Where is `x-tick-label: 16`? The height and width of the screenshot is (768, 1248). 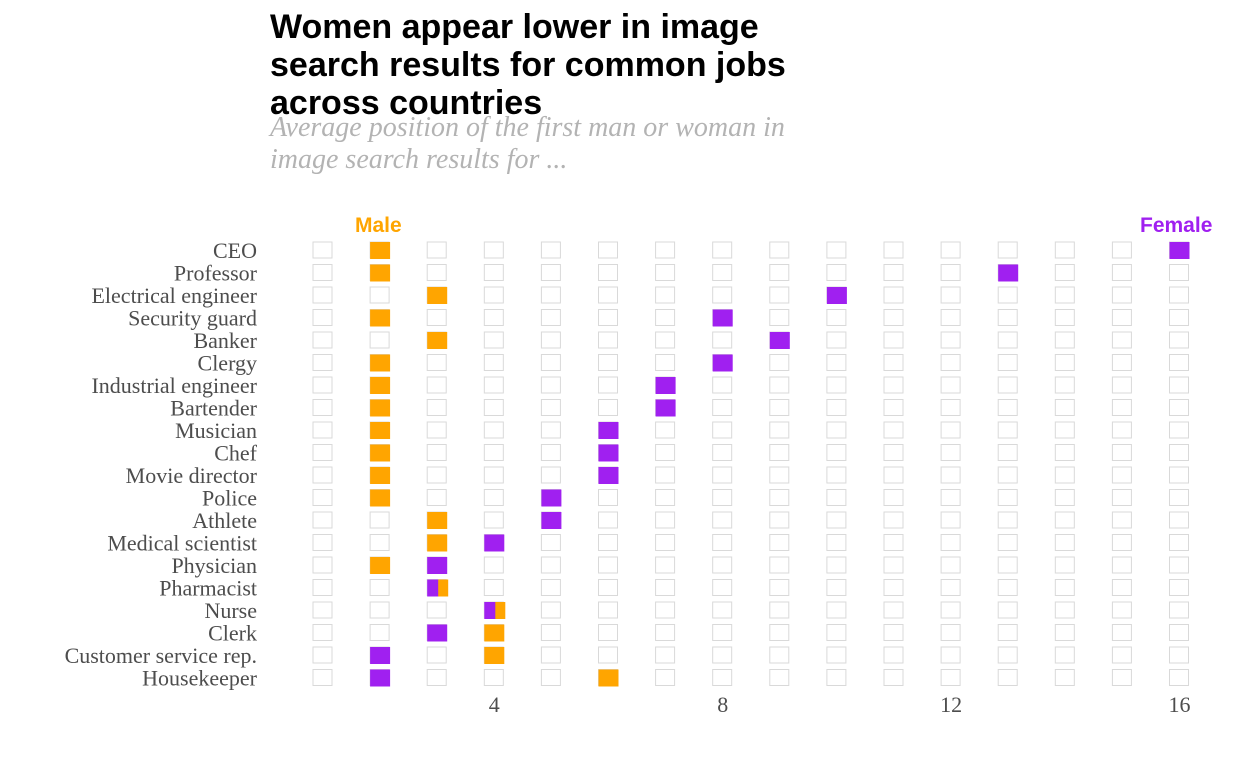 x-tick-label: 16 is located at coordinates (1180, 704).